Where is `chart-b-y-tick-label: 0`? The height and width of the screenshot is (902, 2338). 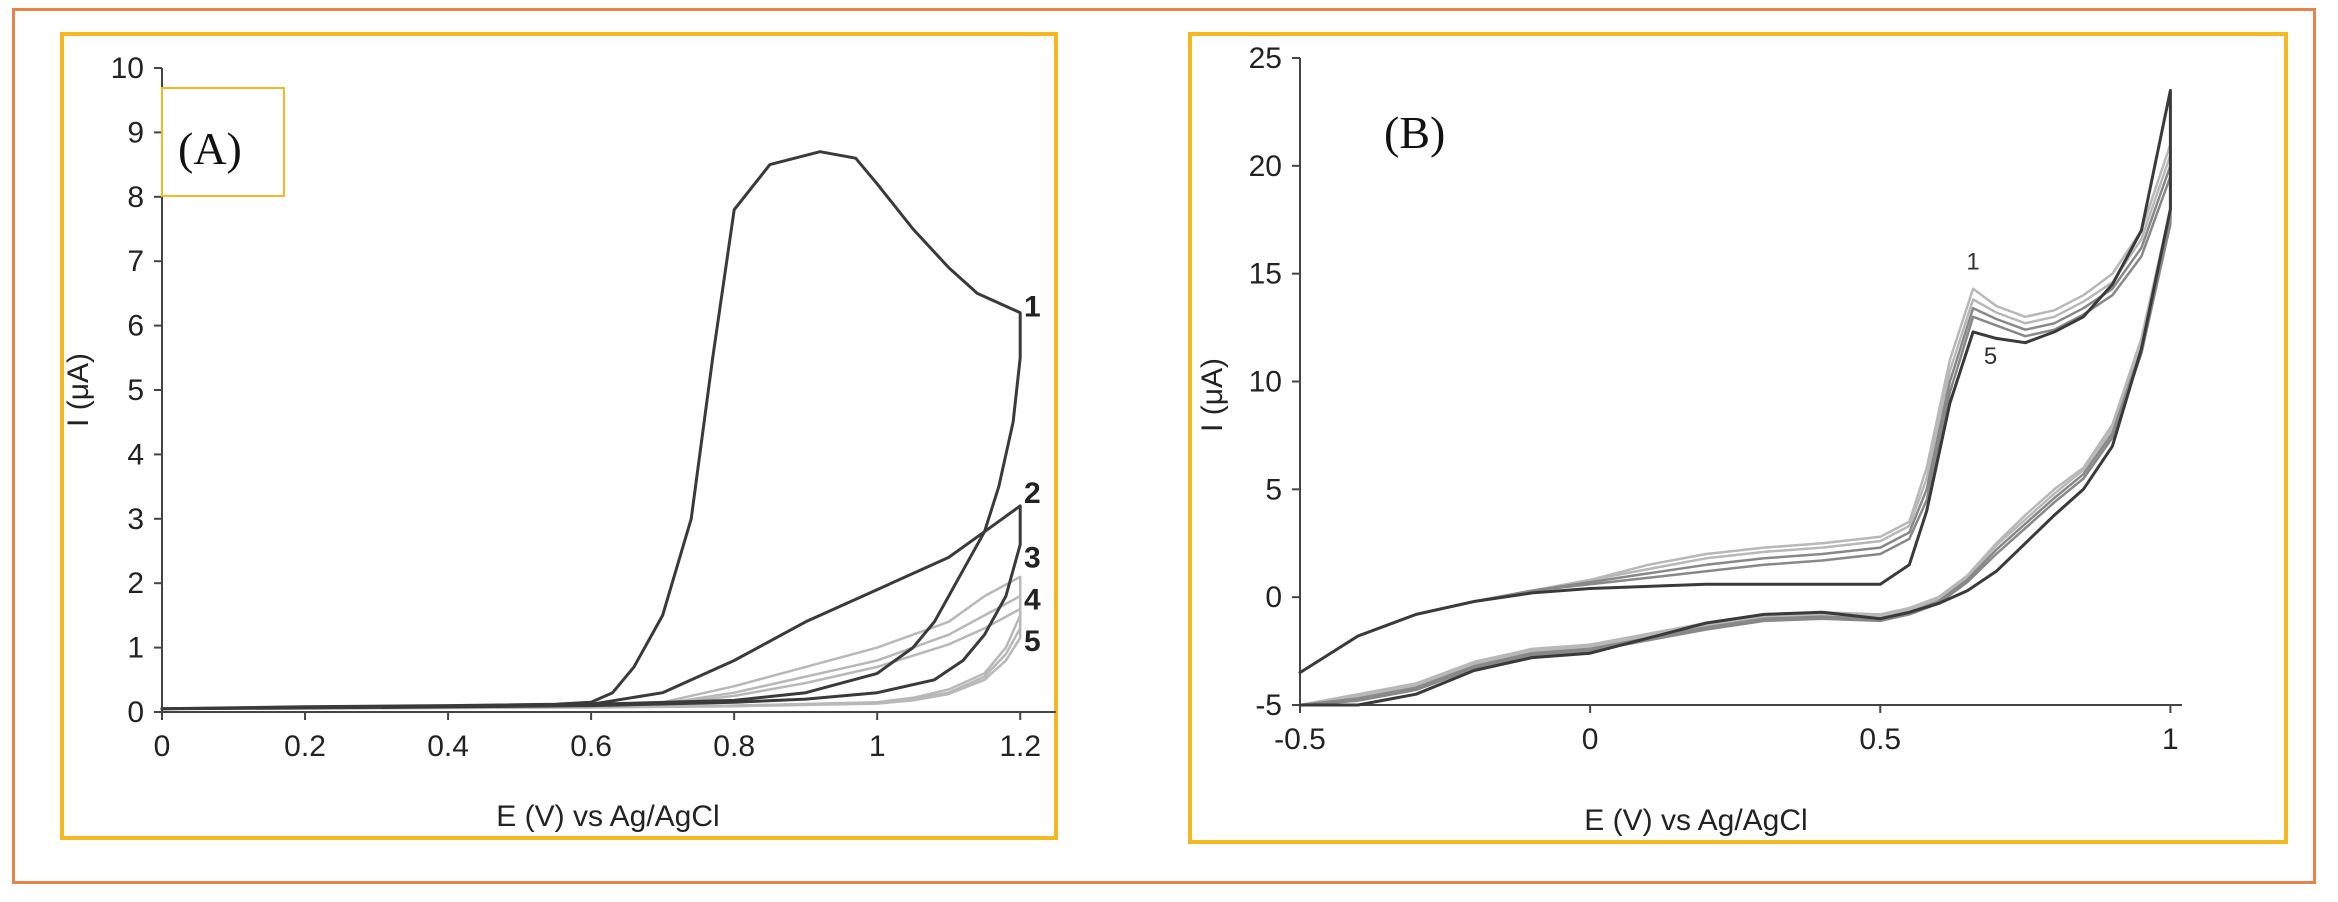 chart-b-y-tick-label: 0 is located at coordinates (1273, 597).